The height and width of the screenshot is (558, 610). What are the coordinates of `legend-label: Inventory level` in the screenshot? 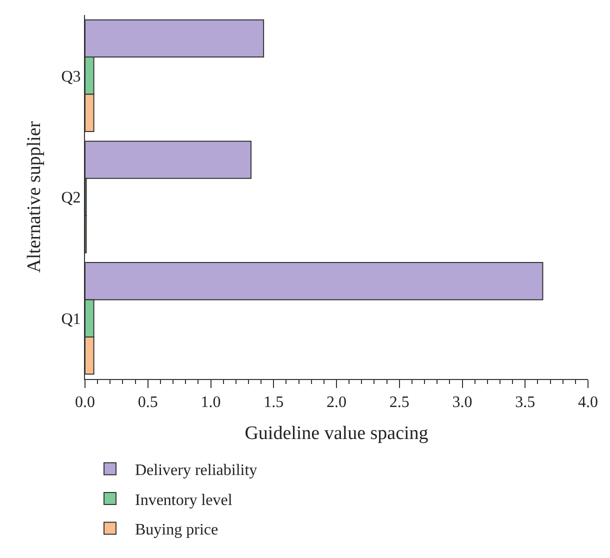 It's located at (184, 500).